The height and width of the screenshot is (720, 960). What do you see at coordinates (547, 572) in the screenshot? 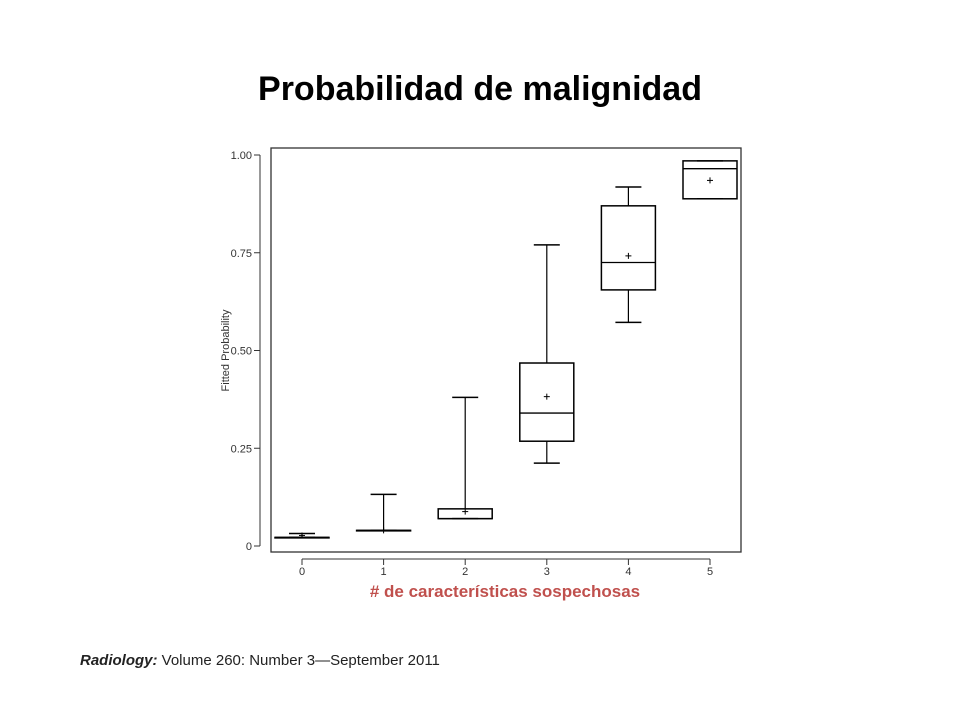
I see `x-tick-label: 3` at bounding box center [547, 572].